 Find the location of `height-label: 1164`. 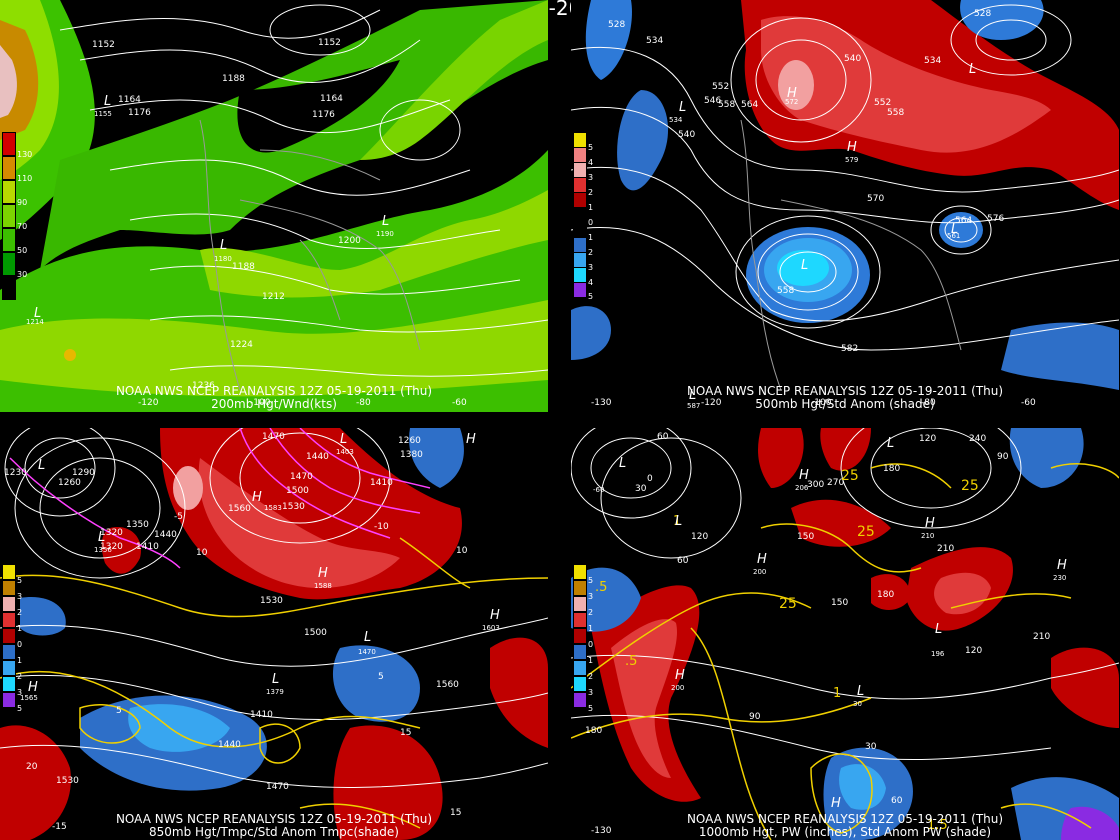

height-label: 1164 is located at coordinates (129, 100).